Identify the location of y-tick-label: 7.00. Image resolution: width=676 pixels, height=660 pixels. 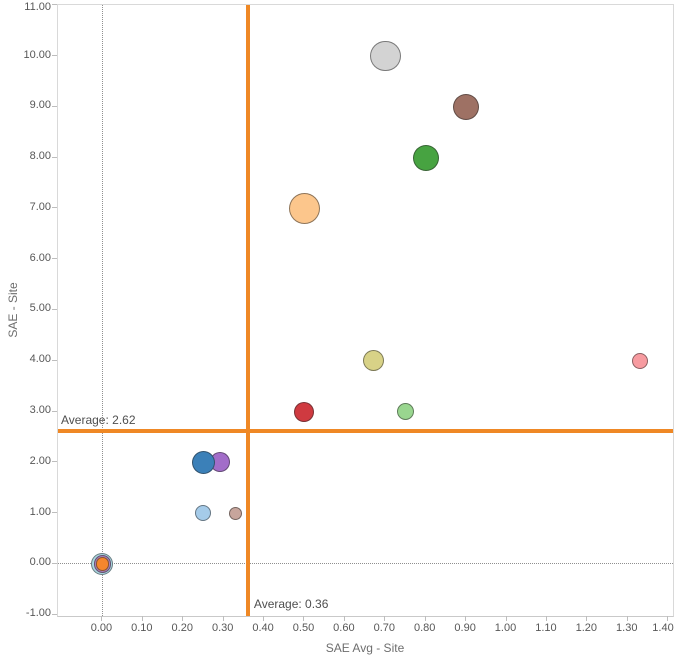
(40, 206).